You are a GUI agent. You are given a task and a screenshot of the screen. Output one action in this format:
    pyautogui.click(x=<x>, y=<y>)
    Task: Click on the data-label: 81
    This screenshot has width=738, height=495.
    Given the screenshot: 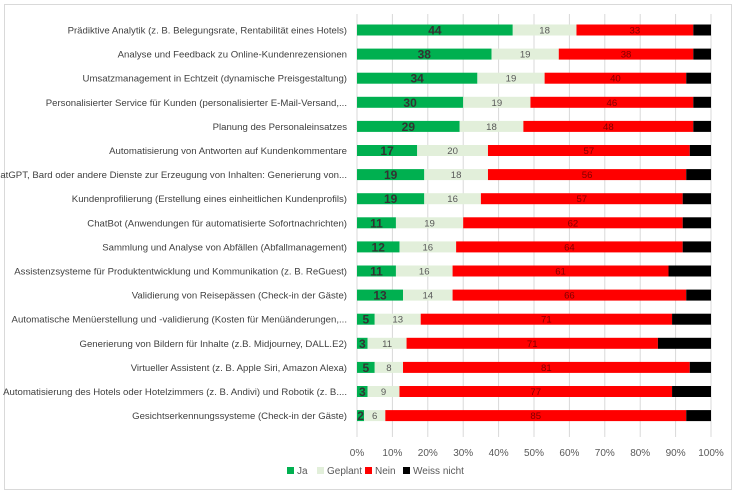 What is the action you would take?
    pyautogui.click(x=546, y=368)
    